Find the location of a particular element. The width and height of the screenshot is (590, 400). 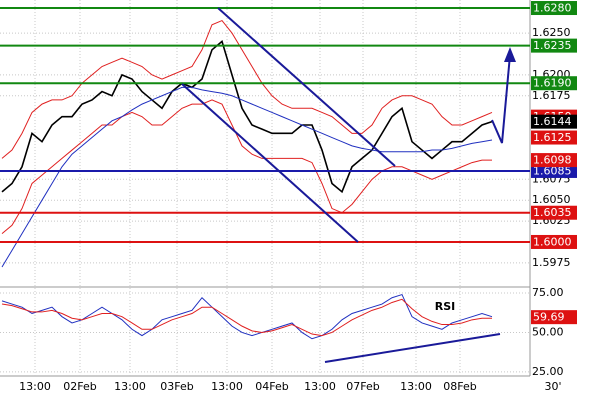

price-marker-label: 1.6098 is located at coordinates (552, 160).